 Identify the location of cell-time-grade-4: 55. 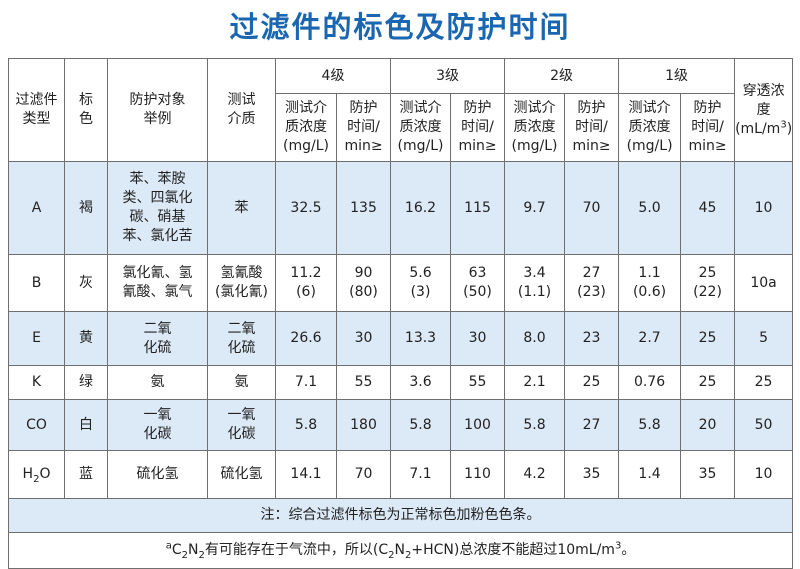
(363, 382).